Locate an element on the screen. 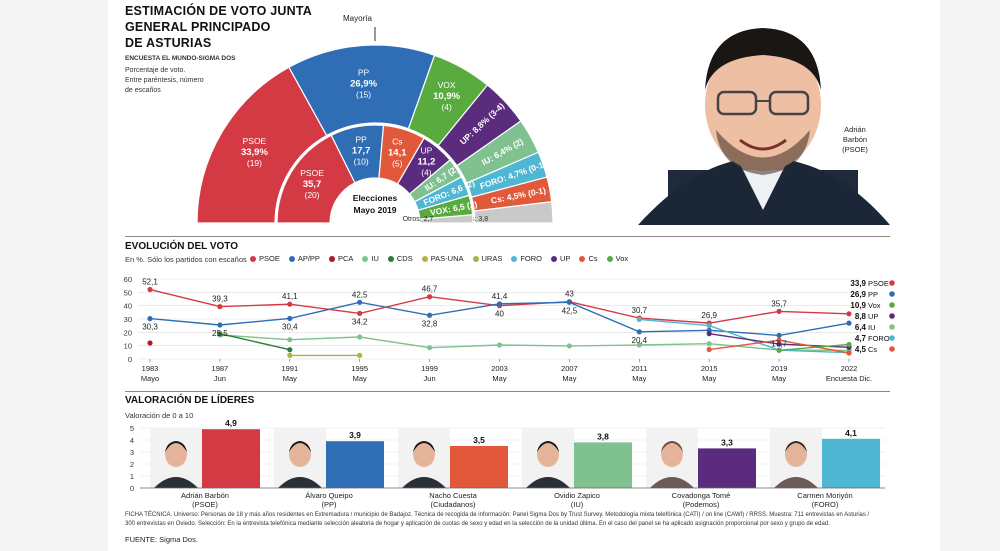 The image size is (1000, 551). end-value-label: 4,7 is located at coordinates (861, 338).